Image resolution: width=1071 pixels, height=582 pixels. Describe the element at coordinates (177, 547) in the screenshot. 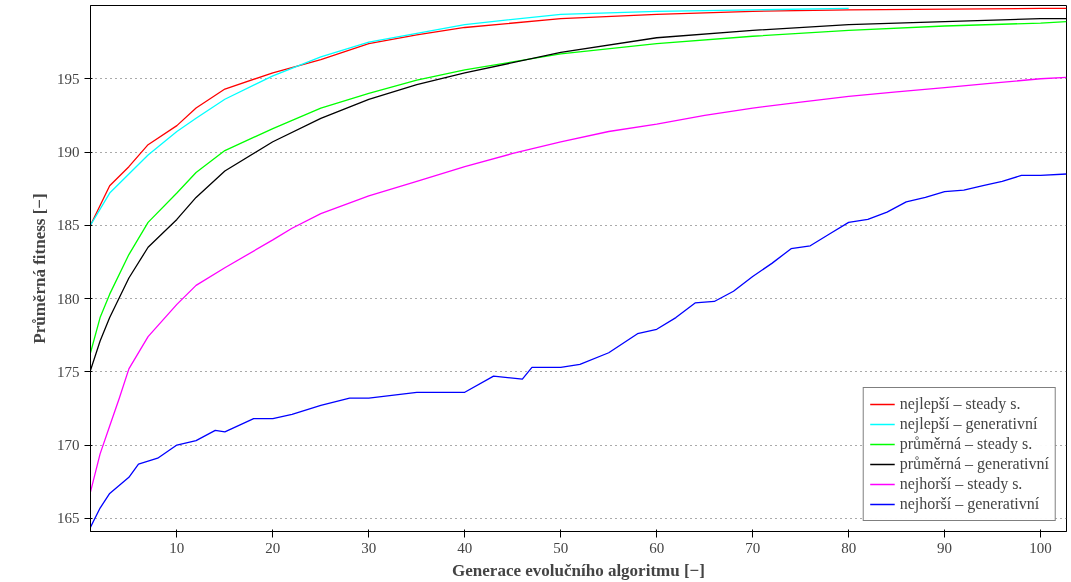

I see `x-tick-label: 10` at that location.